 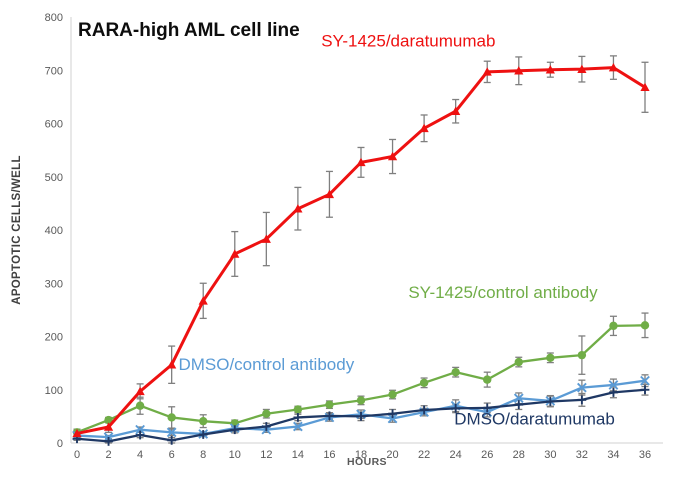 What do you see at coordinates (77, 455) in the screenshot?
I see `x-tick-label: 0` at bounding box center [77, 455].